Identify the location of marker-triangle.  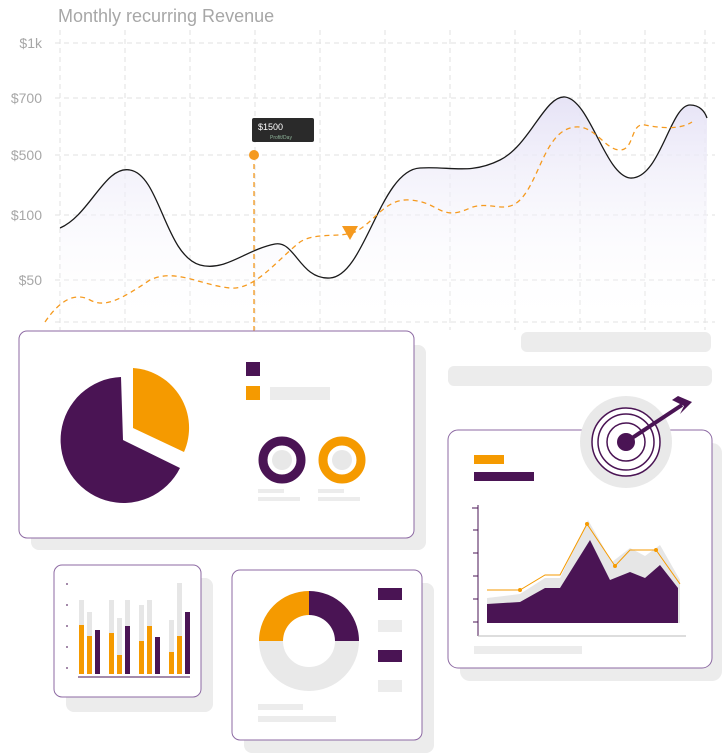
(350, 233).